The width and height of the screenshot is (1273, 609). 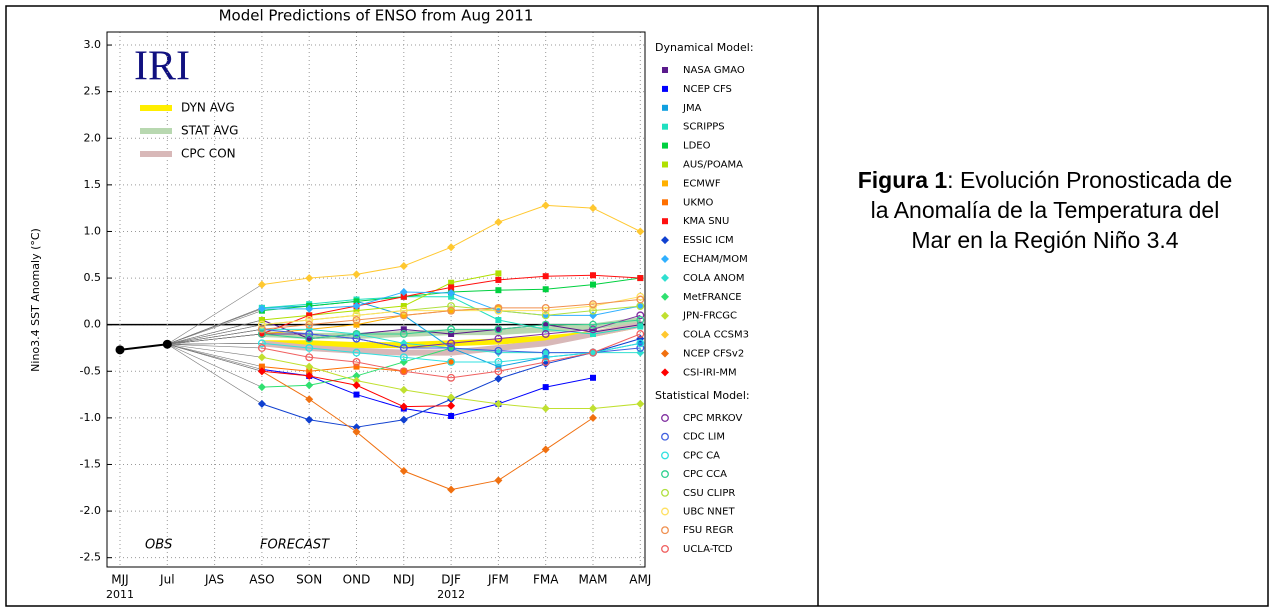 I want to click on chart-title: Model Predictions of ENSO from Aug 2011, so click(x=376, y=16).